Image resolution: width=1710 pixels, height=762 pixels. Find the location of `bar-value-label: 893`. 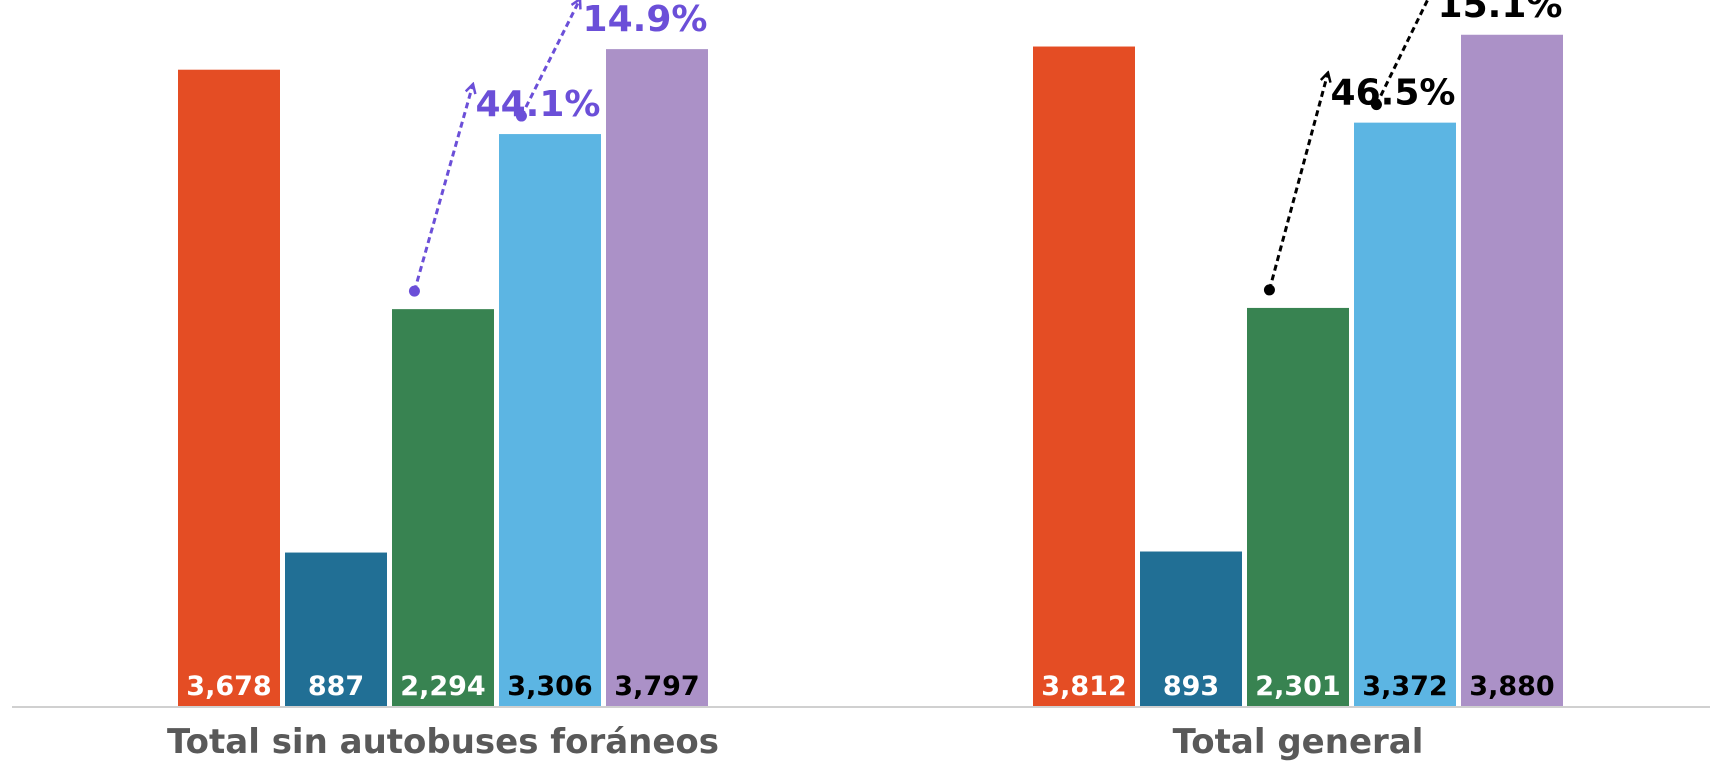

bar-value-label: 893 is located at coordinates (1191, 686).